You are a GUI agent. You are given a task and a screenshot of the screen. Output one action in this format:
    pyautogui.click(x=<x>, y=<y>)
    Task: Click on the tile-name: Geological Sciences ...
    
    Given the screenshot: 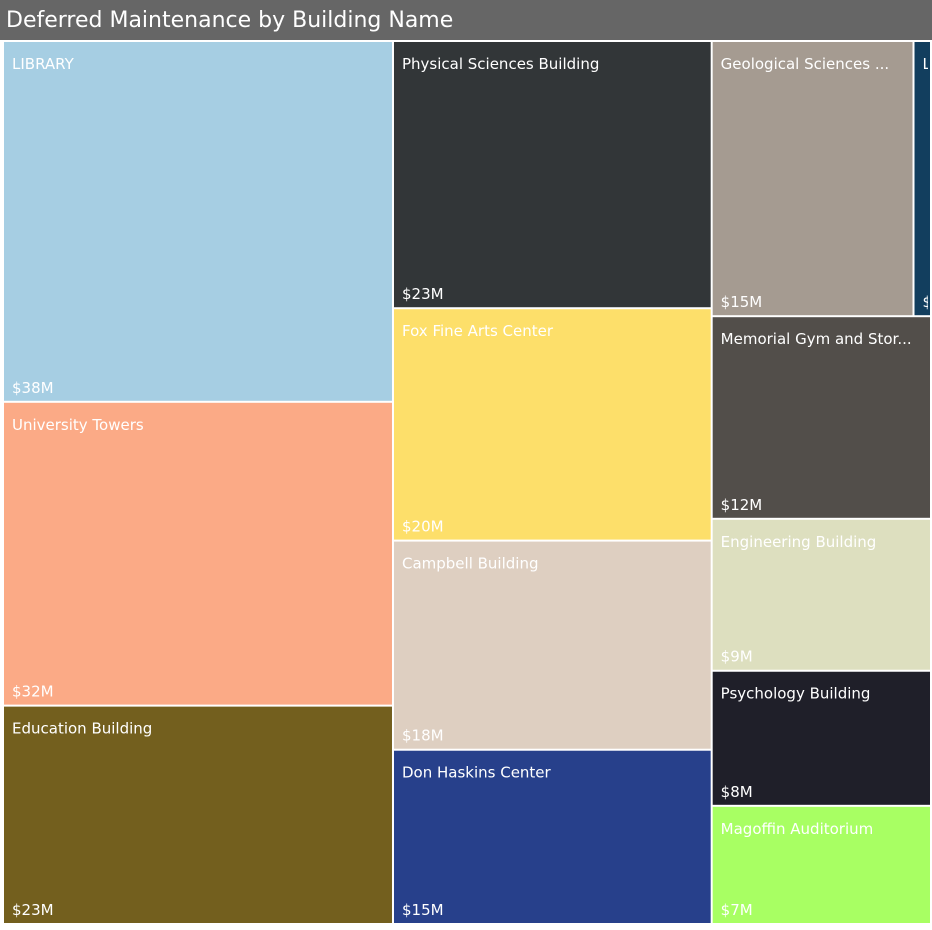 What is the action you would take?
    pyautogui.click(x=805, y=64)
    